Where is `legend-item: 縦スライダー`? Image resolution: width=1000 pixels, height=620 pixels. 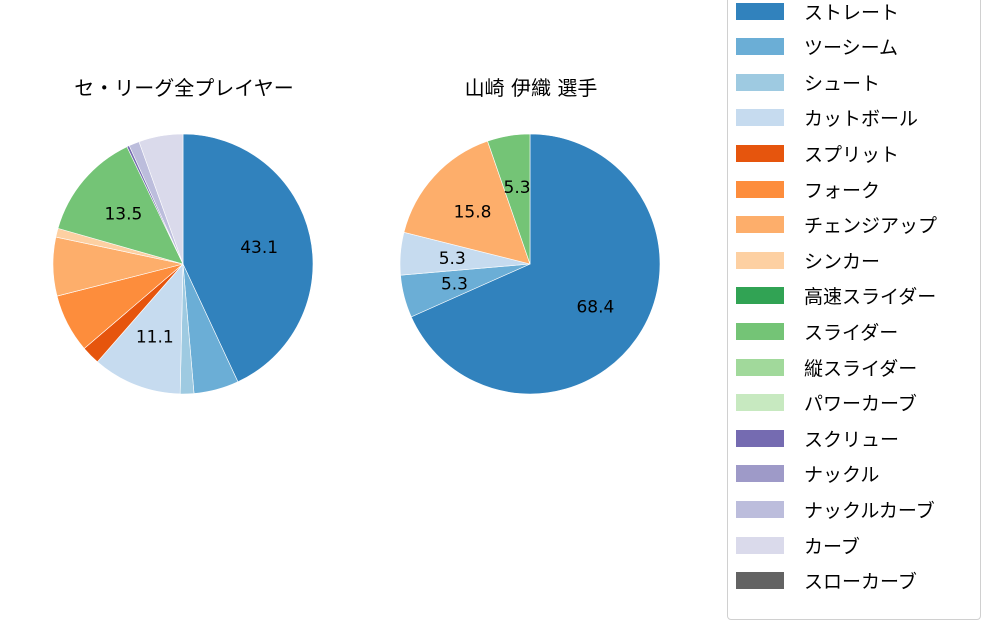
legend-item: 縦スライダー is located at coordinates (827, 367).